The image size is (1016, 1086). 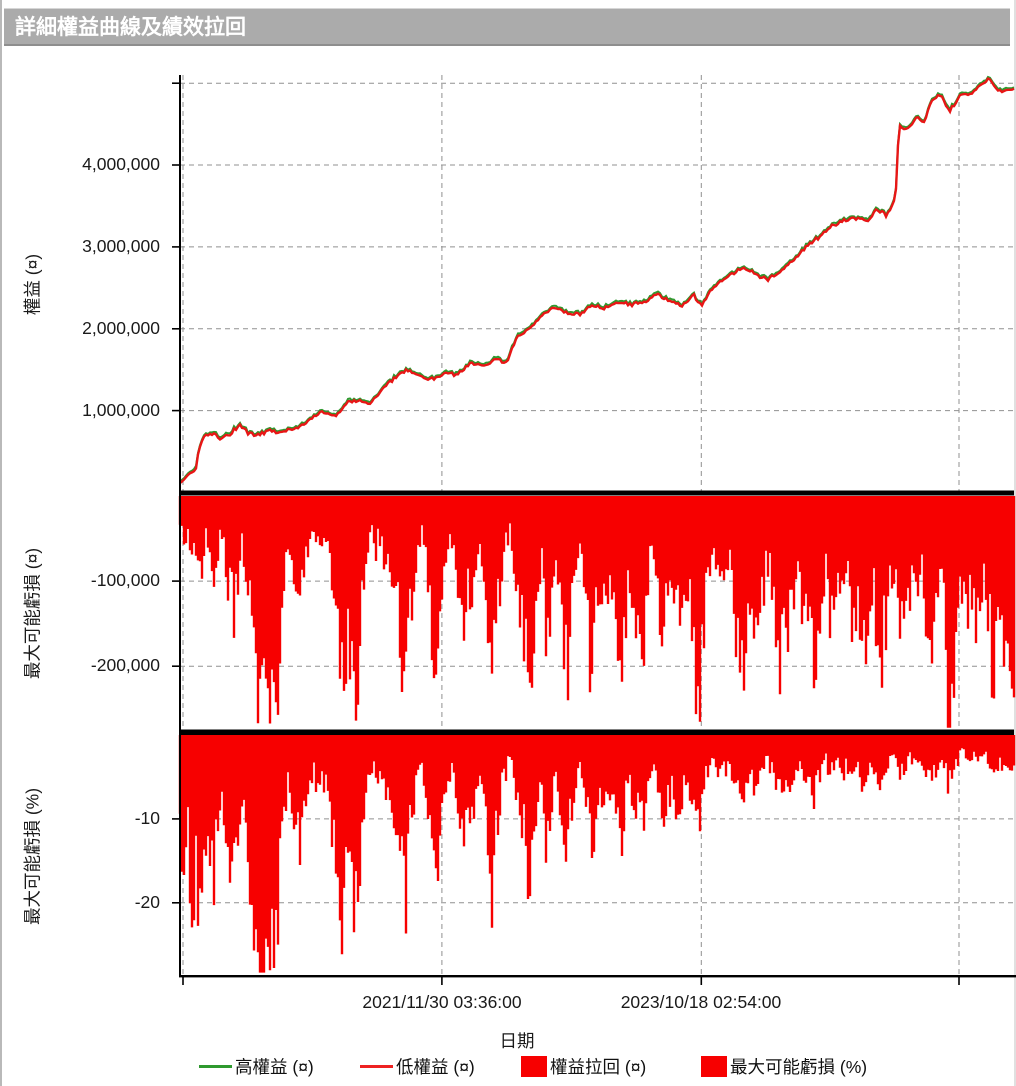 I want to click on equity-ytick-2m: 2,000,000, so click(x=121, y=328).